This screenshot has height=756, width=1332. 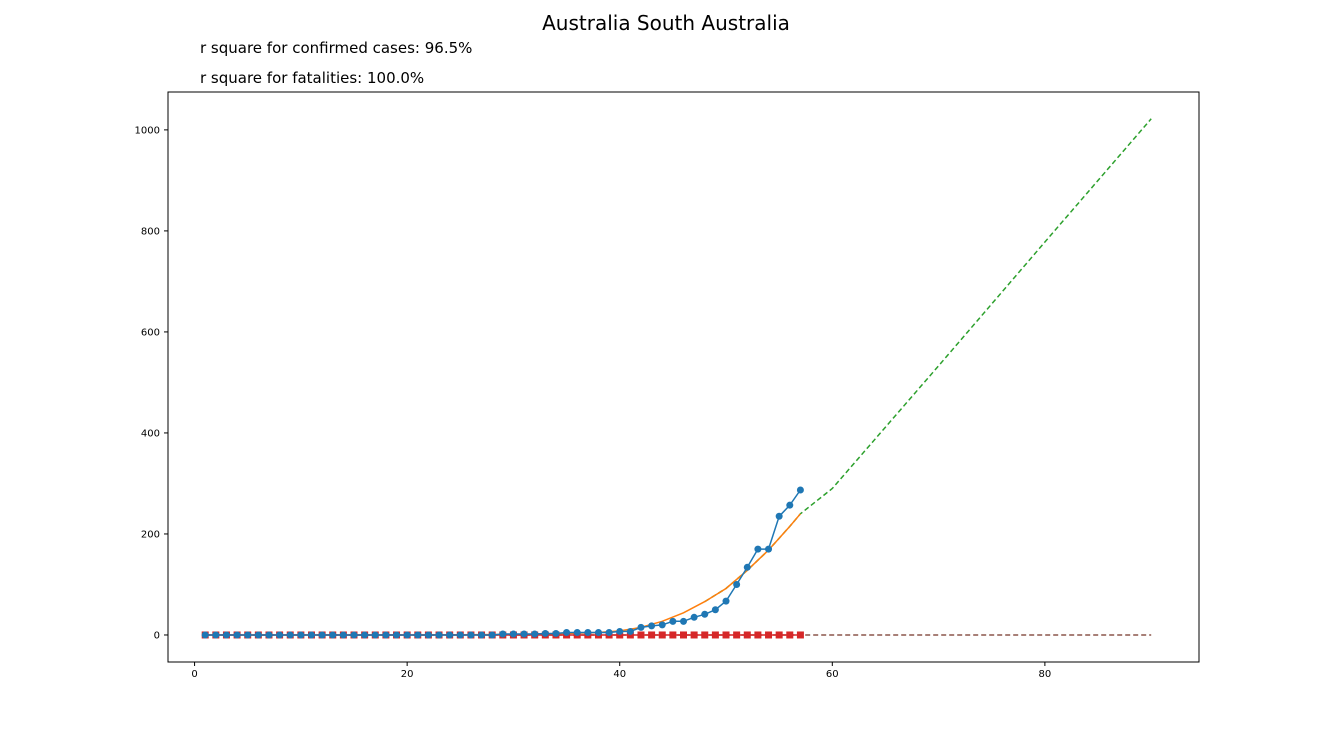 I want to click on chart-title: Australia South Australia, so click(x=666, y=23).